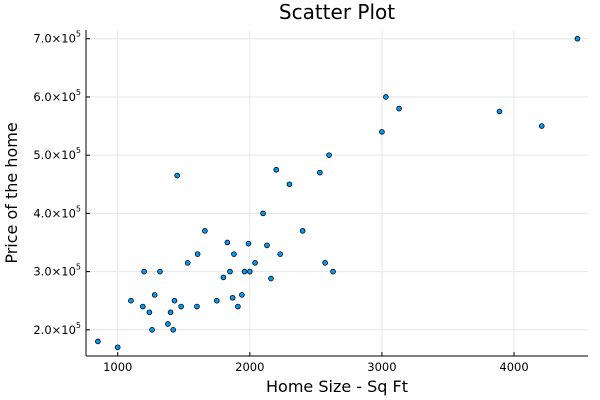 This screenshot has width=600, height=400. What do you see at coordinates (57, 38) in the screenshot?
I see `y-tick-label: 7.0×10⁵` at bounding box center [57, 38].